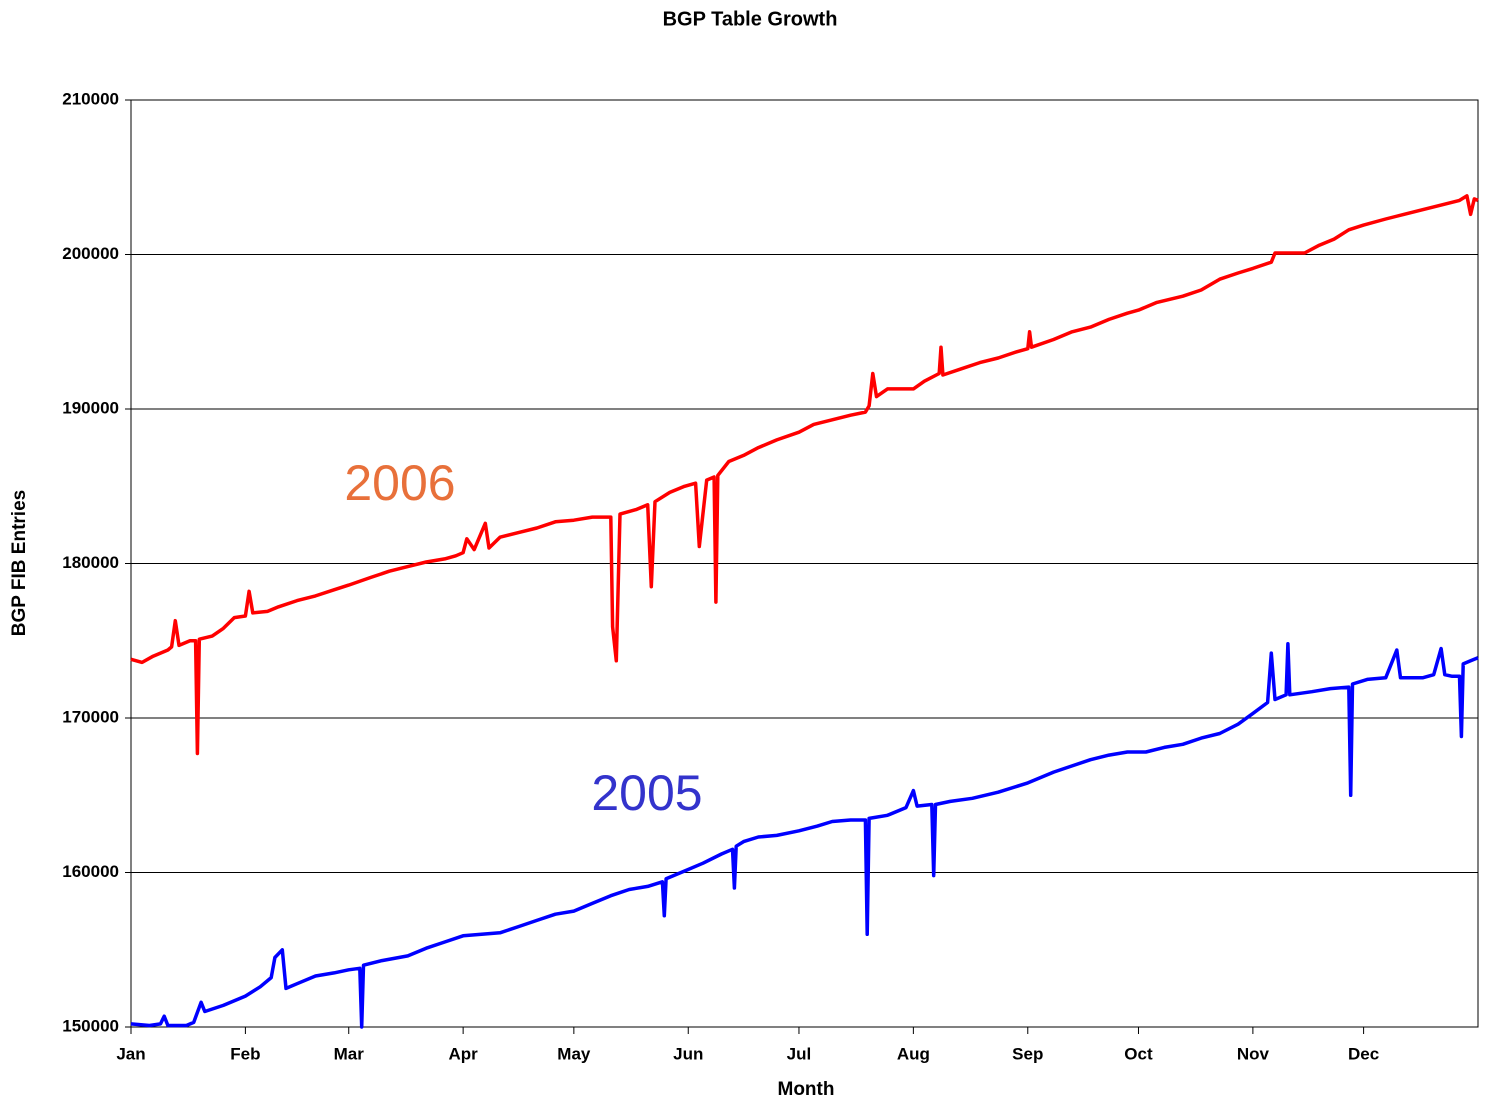  Describe the element at coordinates (90, 562) in the screenshot. I see `y-tick-label: 180000` at that location.